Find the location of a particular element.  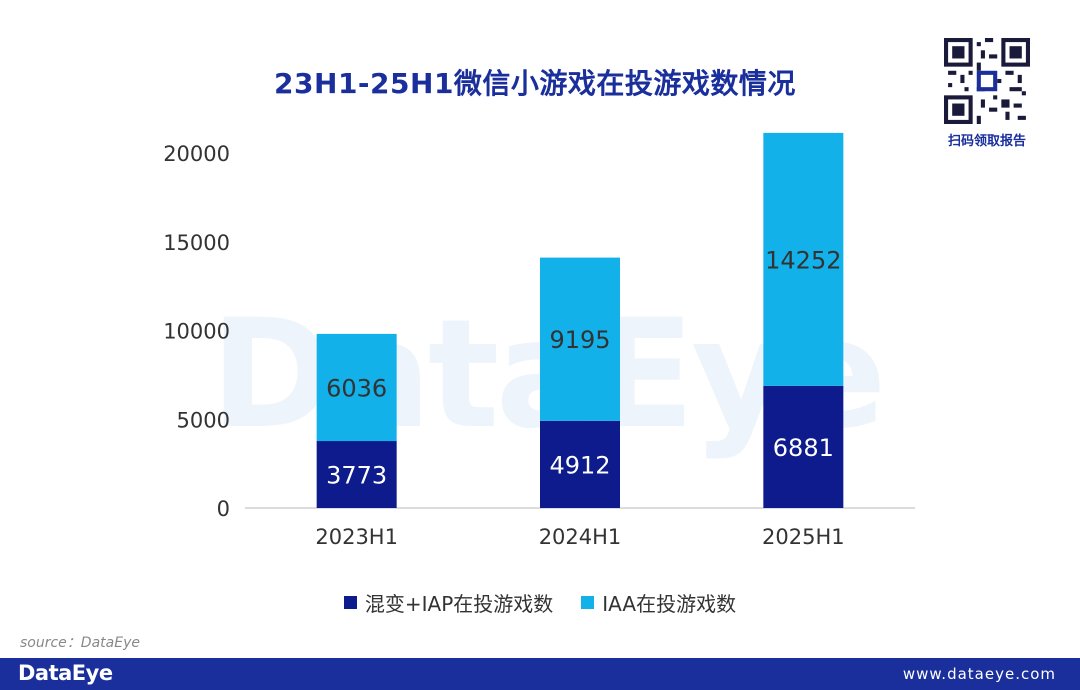

x-tick-label: 2025H1 is located at coordinates (803, 537).